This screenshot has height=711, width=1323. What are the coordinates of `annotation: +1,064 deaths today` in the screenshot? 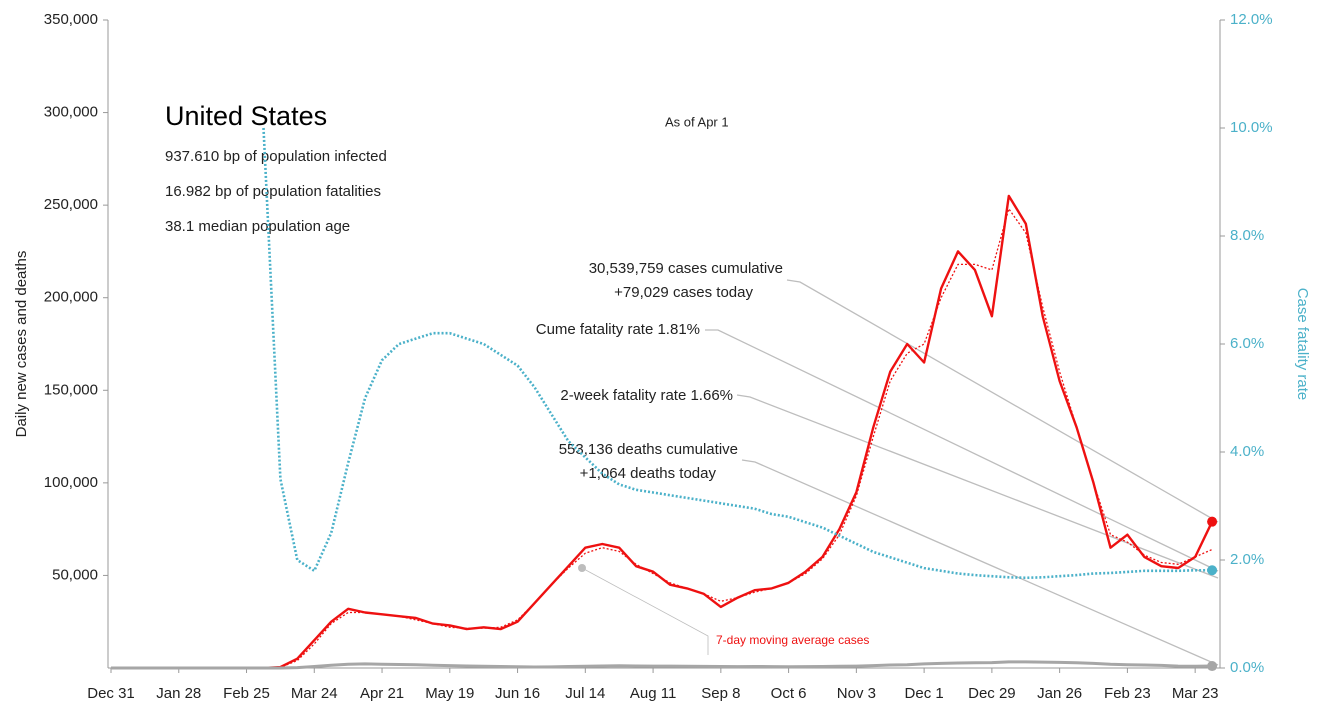 It's located at (648, 473).